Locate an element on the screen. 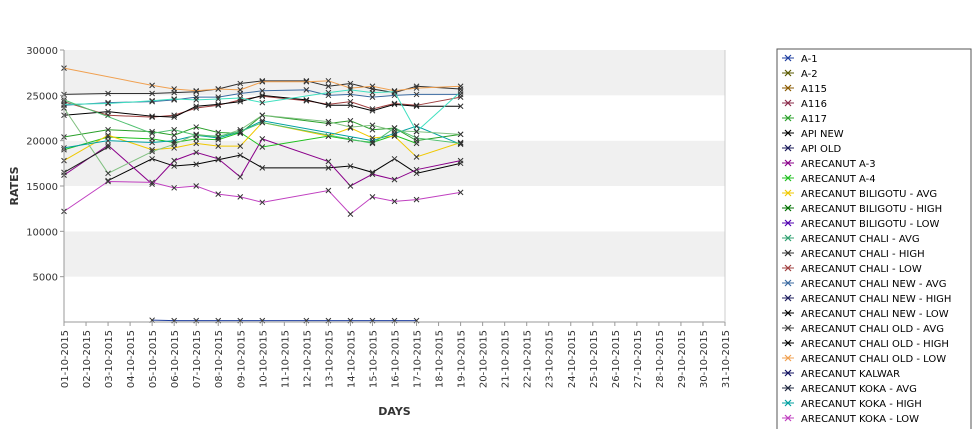 The image size is (975, 429). legend-item: ARECANUT CHALI OLD - AVG is located at coordinates (863, 329).